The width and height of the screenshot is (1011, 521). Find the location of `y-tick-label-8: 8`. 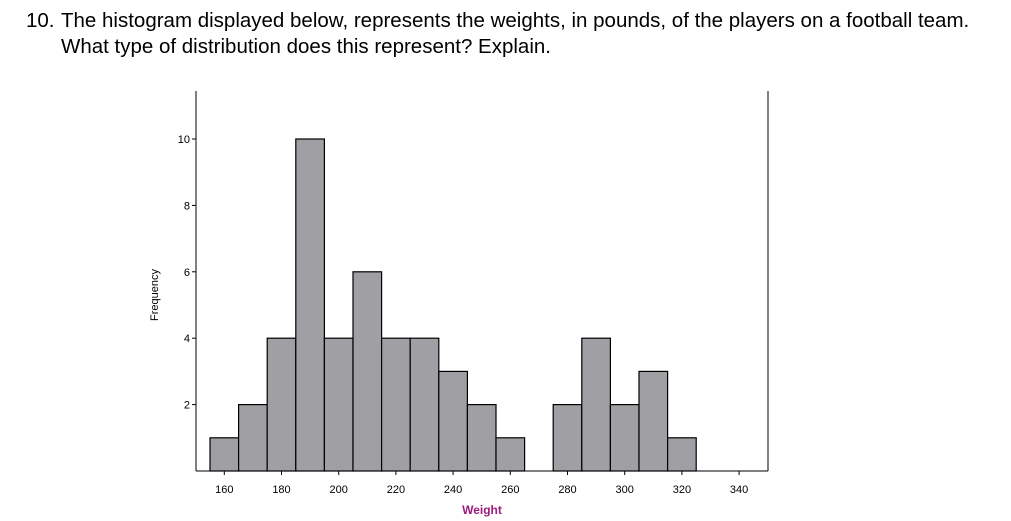

y-tick-label-8: 8 is located at coordinates (187, 206).